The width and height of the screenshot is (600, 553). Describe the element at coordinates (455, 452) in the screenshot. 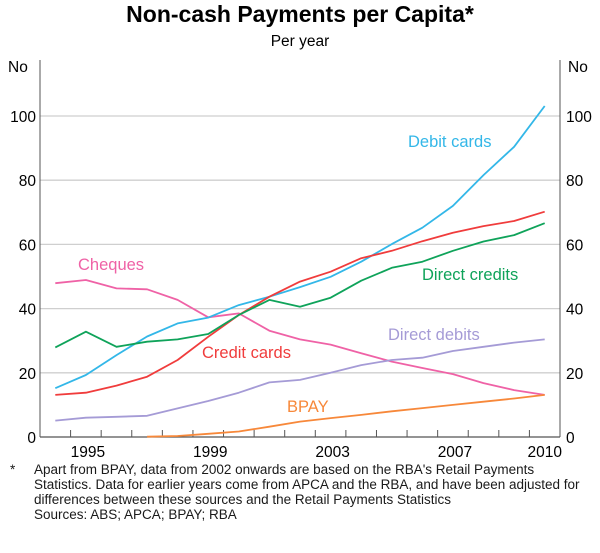

I see `x-tick-label: 2007` at that location.